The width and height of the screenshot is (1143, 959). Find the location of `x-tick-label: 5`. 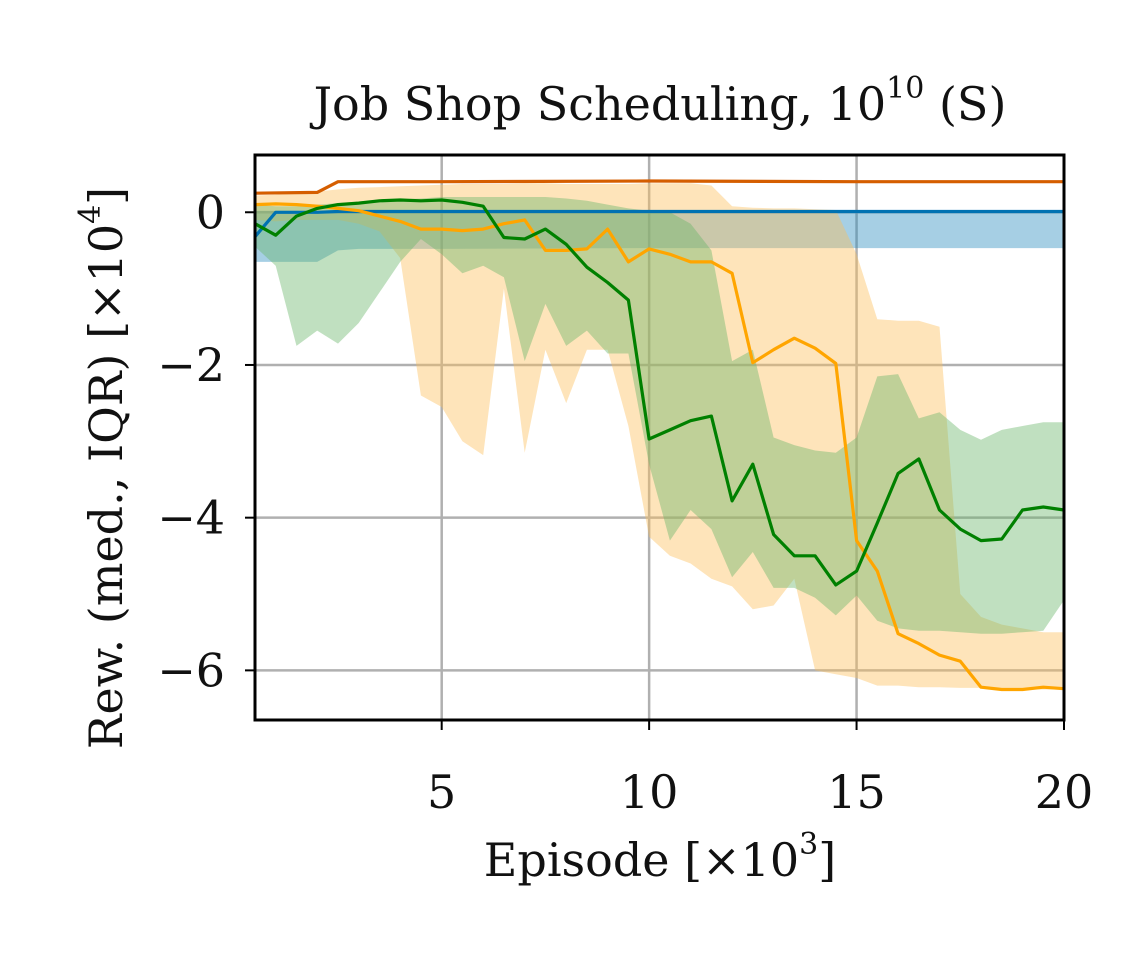

x-tick-label: 5 is located at coordinates (441, 792).